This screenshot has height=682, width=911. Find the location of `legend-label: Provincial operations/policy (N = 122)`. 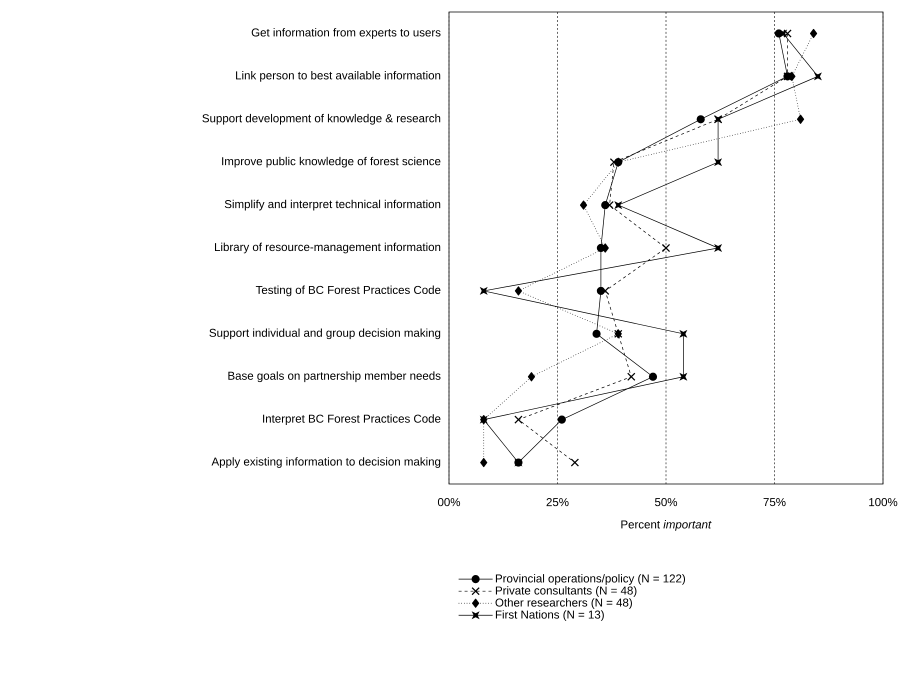

legend-label: Provincial operations/policy (N = 122) is located at coordinates (591, 579).